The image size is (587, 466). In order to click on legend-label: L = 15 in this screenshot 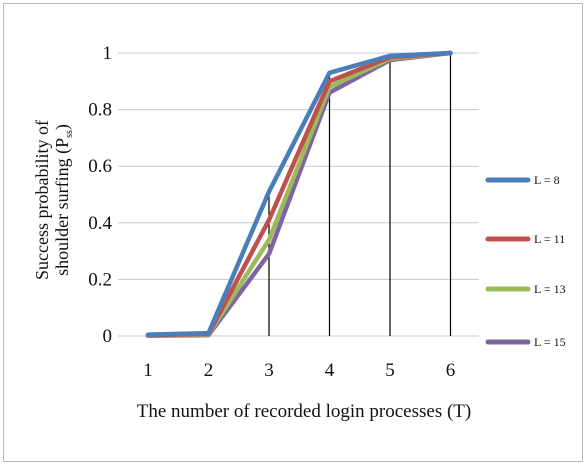, I will do `click(550, 342)`.